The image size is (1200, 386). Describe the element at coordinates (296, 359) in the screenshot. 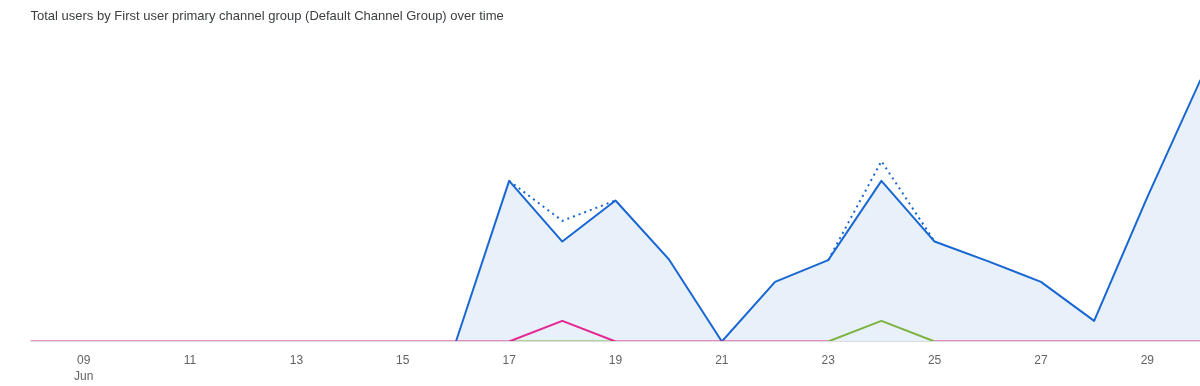

I see `x-tick-label: 13` at that location.